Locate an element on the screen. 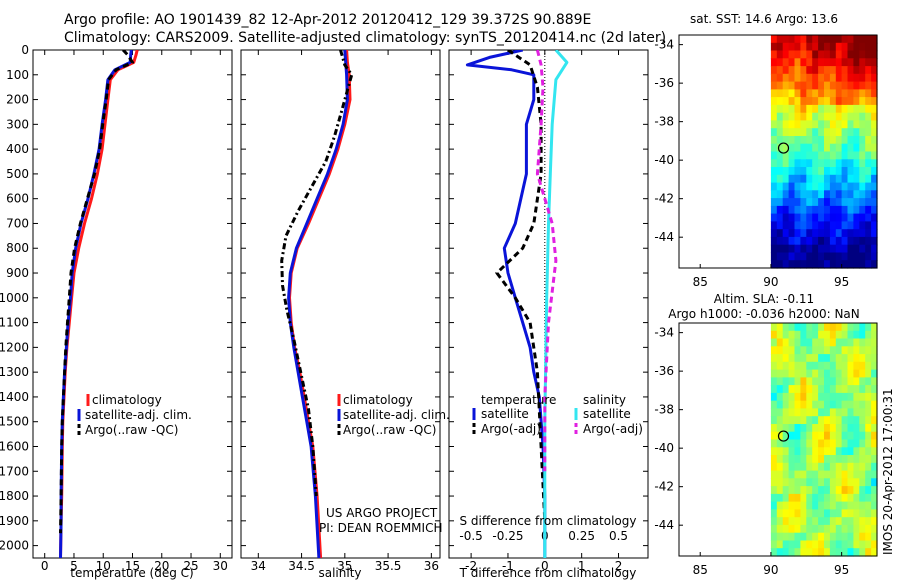  map-y-tick-label: -34 is located at coordinates (664, 333).